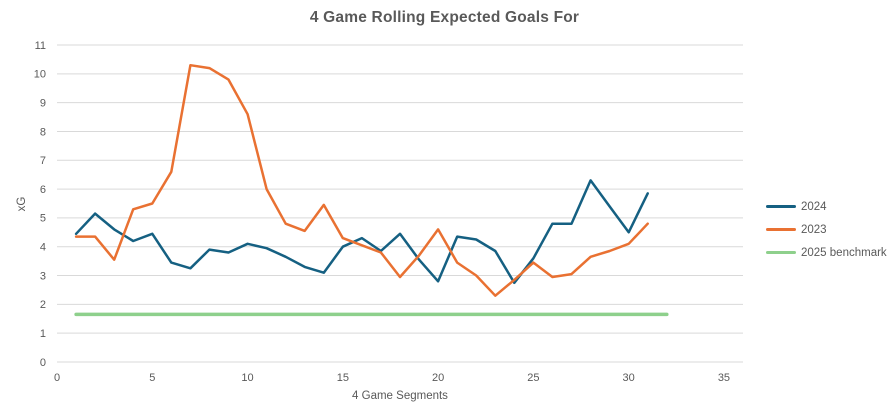 This screenshot has width=889, height=409. What do you see at coordinates (247, 378) in the screenshot?
I see `x-tick-label-10: 10` at bounding box center [247, 378].